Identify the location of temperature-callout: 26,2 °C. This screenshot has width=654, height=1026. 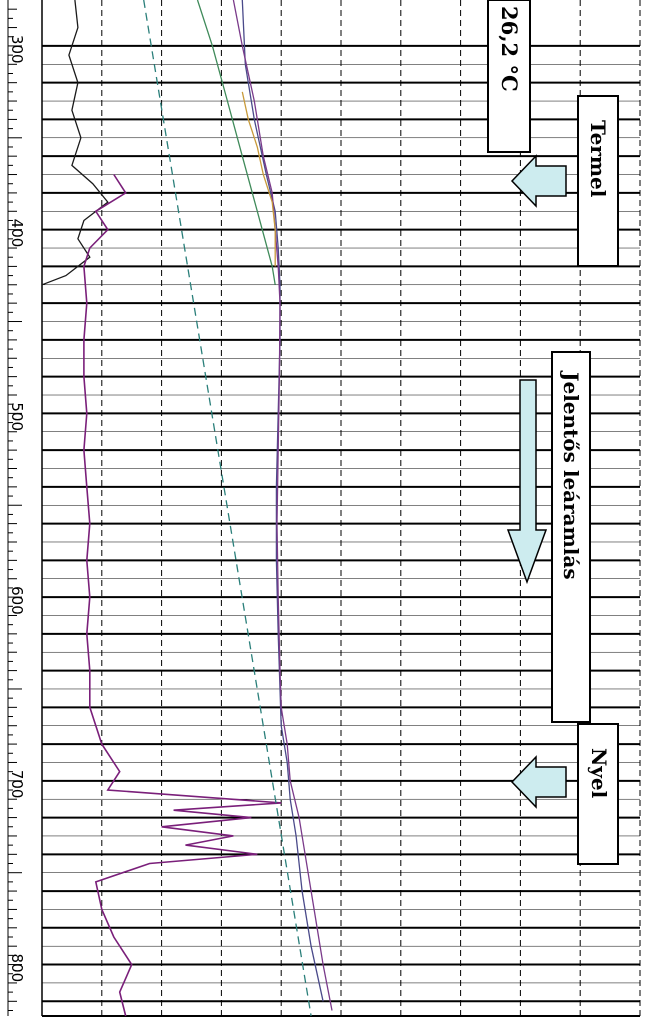
(509, 76).